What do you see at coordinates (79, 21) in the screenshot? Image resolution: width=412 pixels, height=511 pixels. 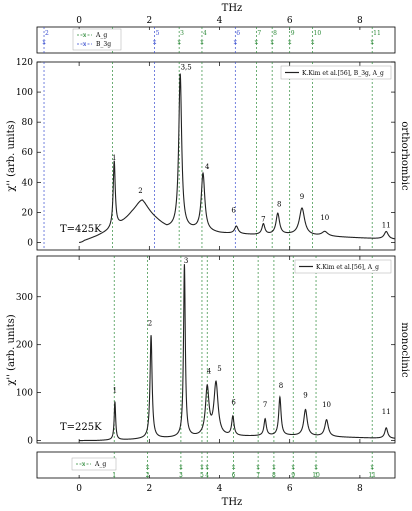 I see `top-x-tick-label: 0` at bounding box center [79, 21].